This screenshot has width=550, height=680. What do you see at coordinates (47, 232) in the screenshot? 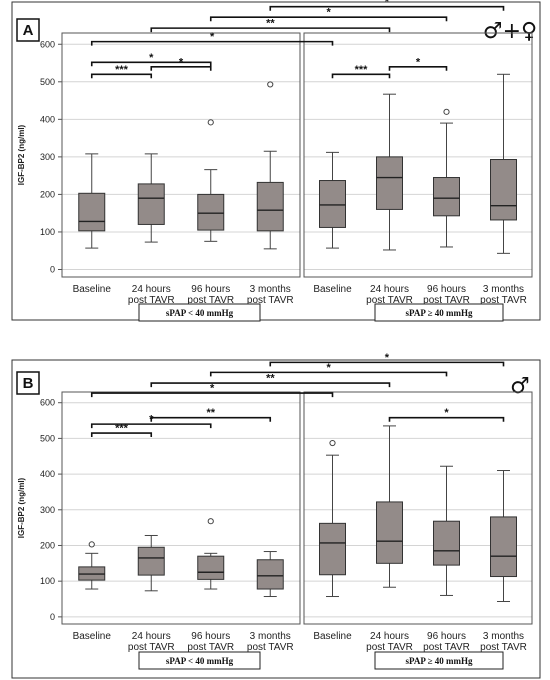
I see `y-tick-label: 100` at bounding box center [47, 232].